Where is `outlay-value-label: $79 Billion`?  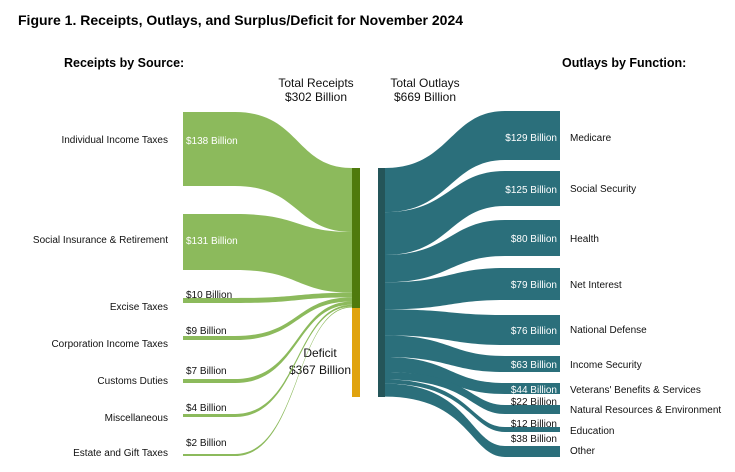 outlay-value-label: $79 Billion is located at coordinates (534, 285).